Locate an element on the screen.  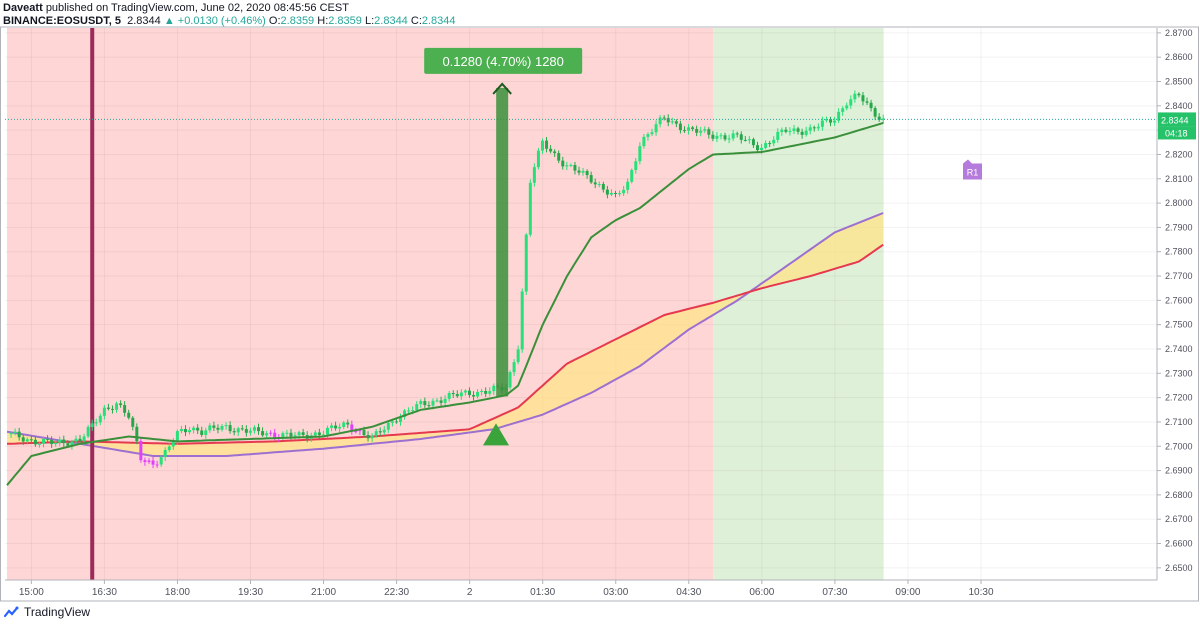
footer-brand: TradingView is located at coordinates (57, 612).